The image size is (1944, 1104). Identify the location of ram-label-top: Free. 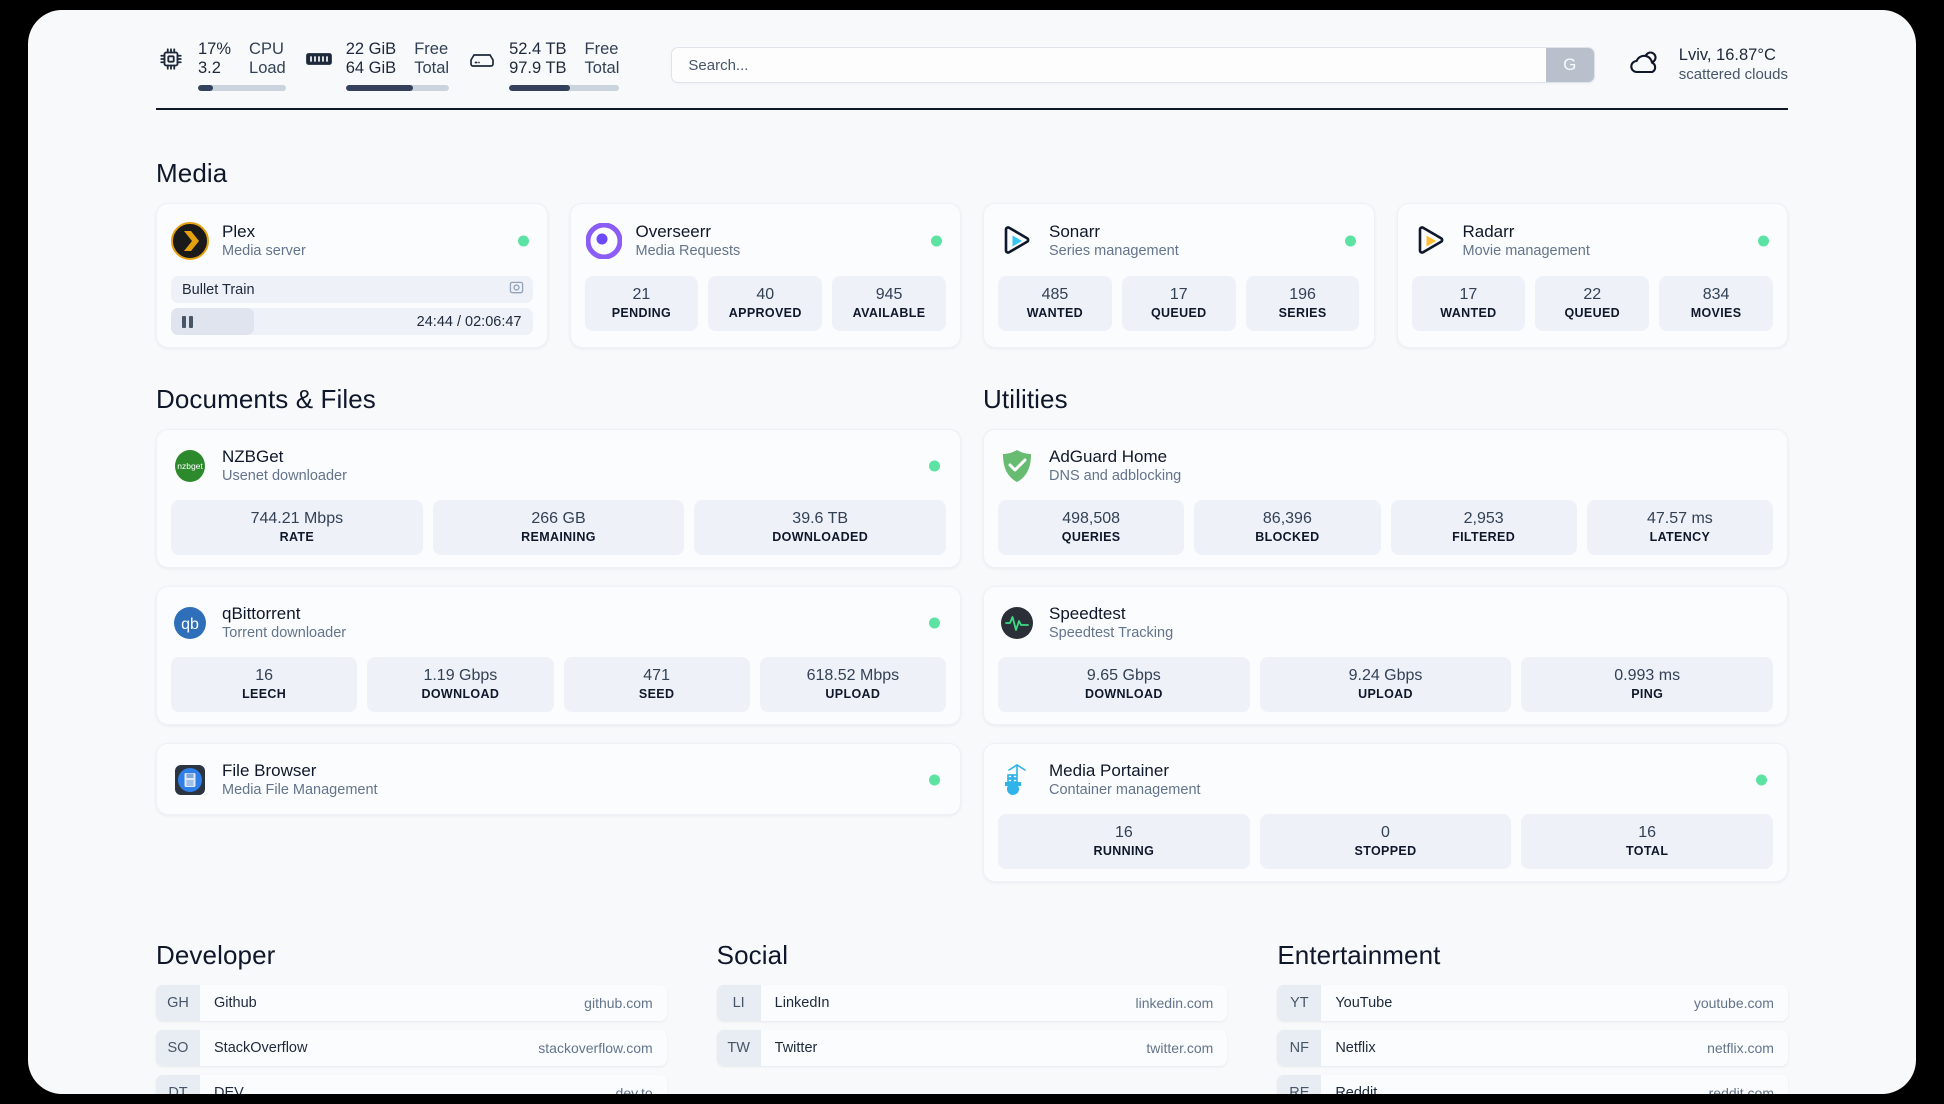
(431, 48).